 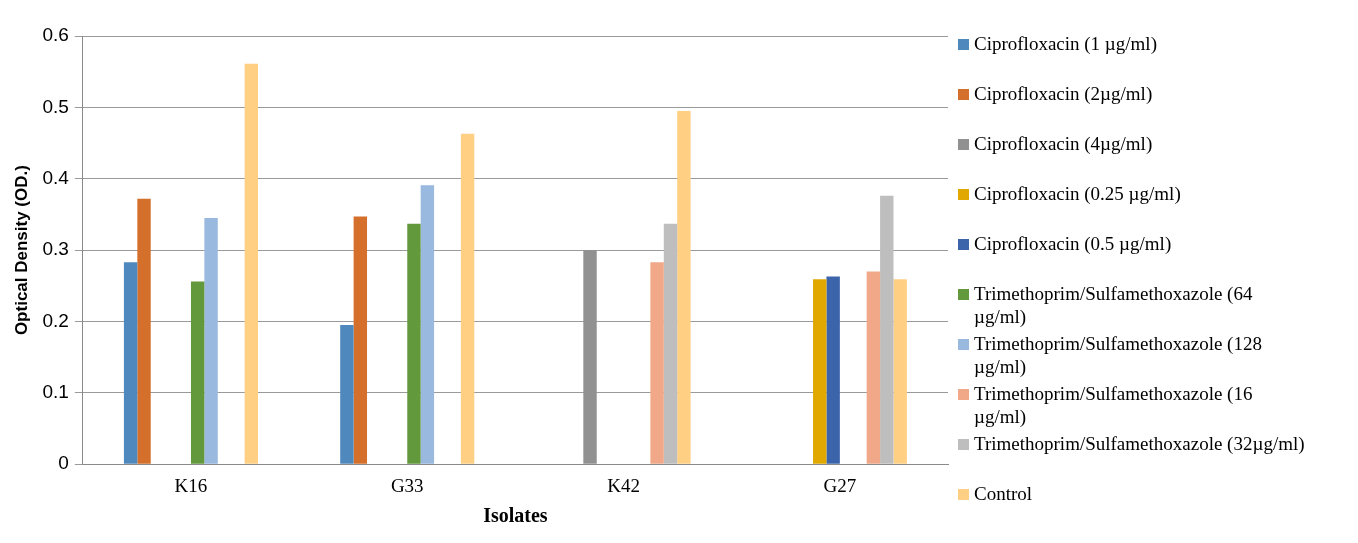 I want to click on x-tick-label: G27, so click(x=840, y=485).